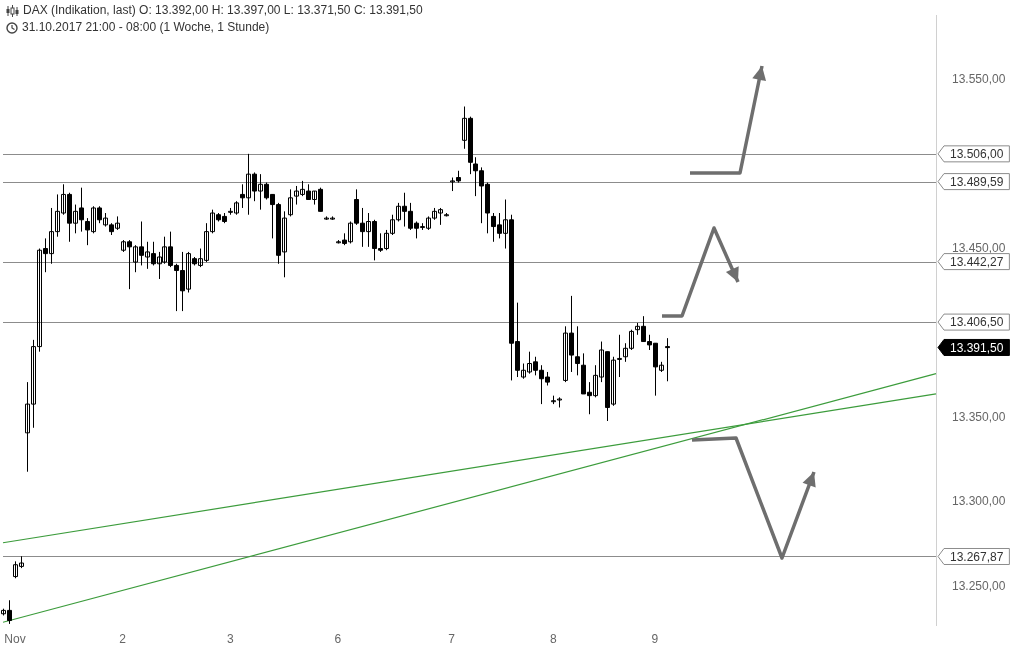 The height and width of the screenshot is (650, 1024). Describe the element at coordinates (338, 639) in the screenshot. I see `x-tick-label: 6` at that location.